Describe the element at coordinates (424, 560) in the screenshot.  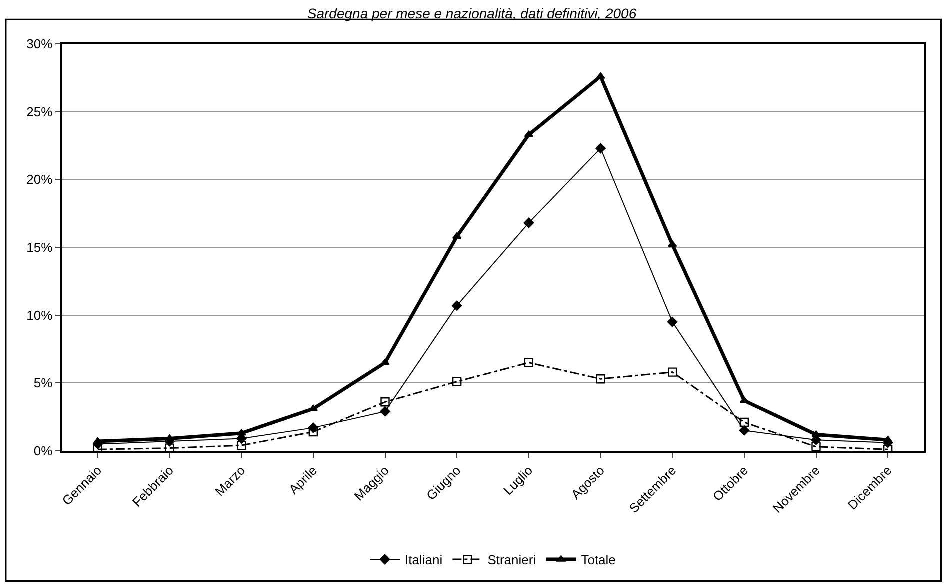
I see `legend-label: Italiani` at that location.